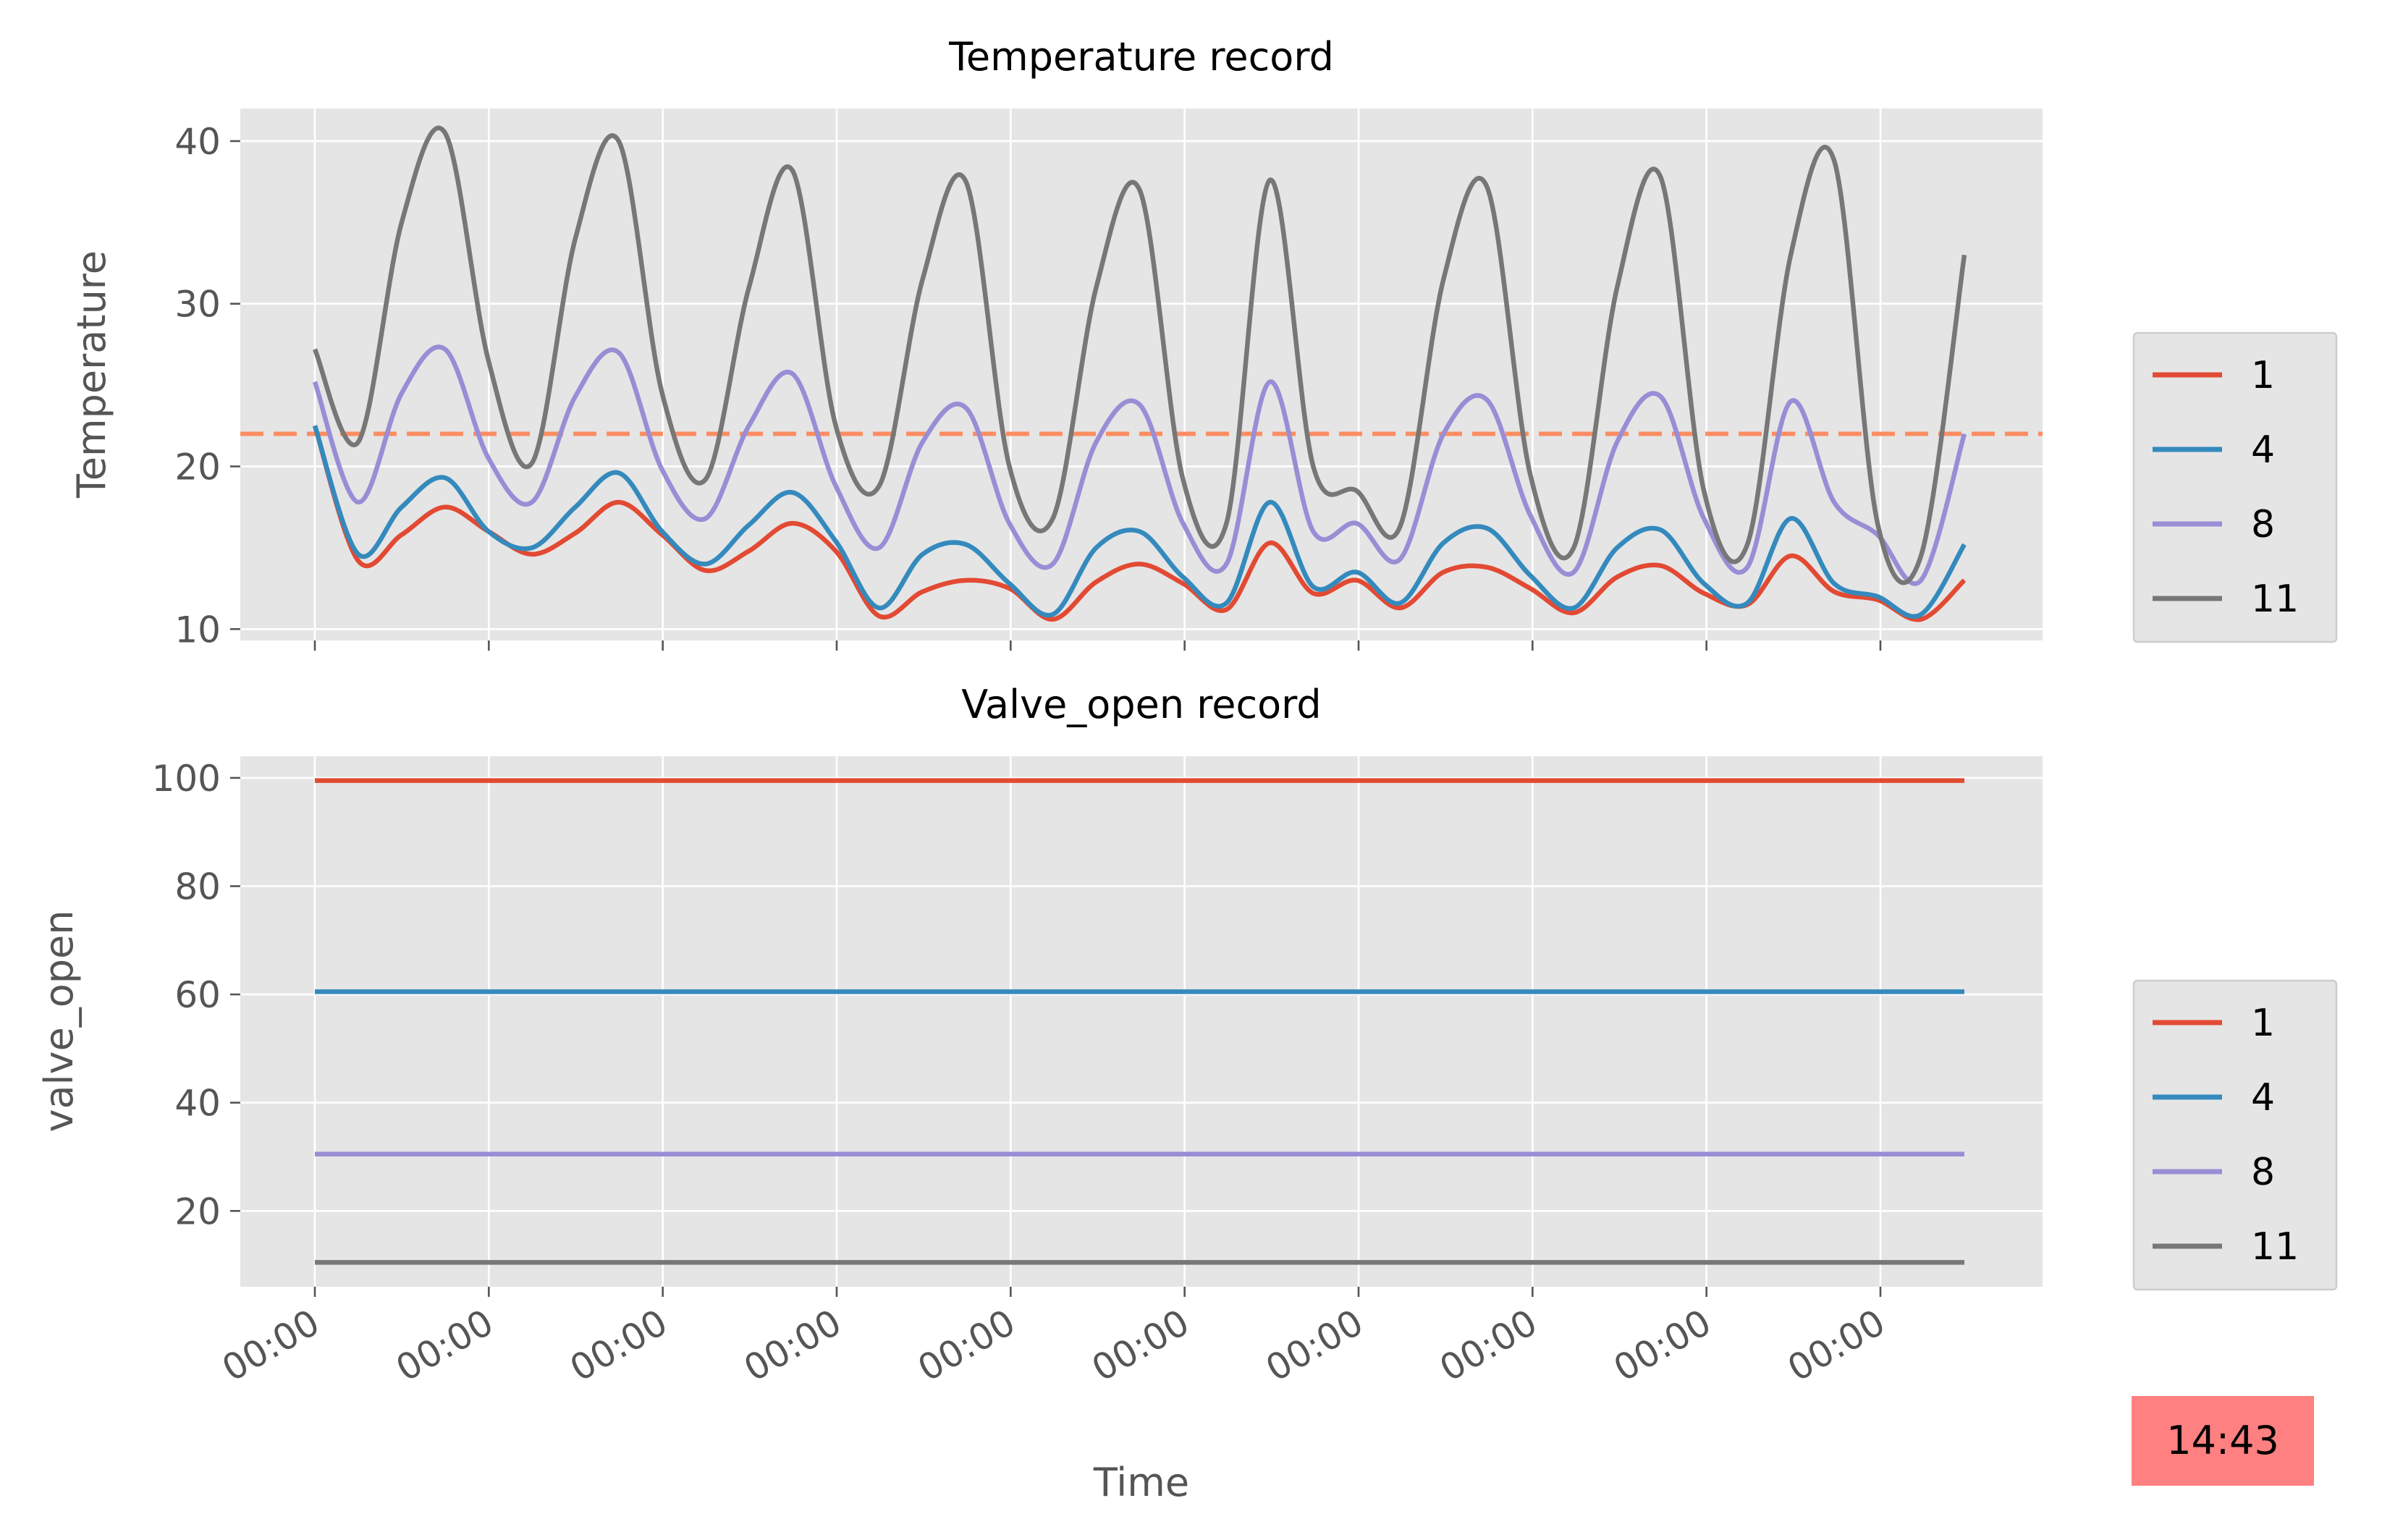 The width and height of the screenshot is (2403, 1540). Describe the element at coordinates (197, 1211) in the screenshot. I see `valve-y-tick-label: 20` at that location.